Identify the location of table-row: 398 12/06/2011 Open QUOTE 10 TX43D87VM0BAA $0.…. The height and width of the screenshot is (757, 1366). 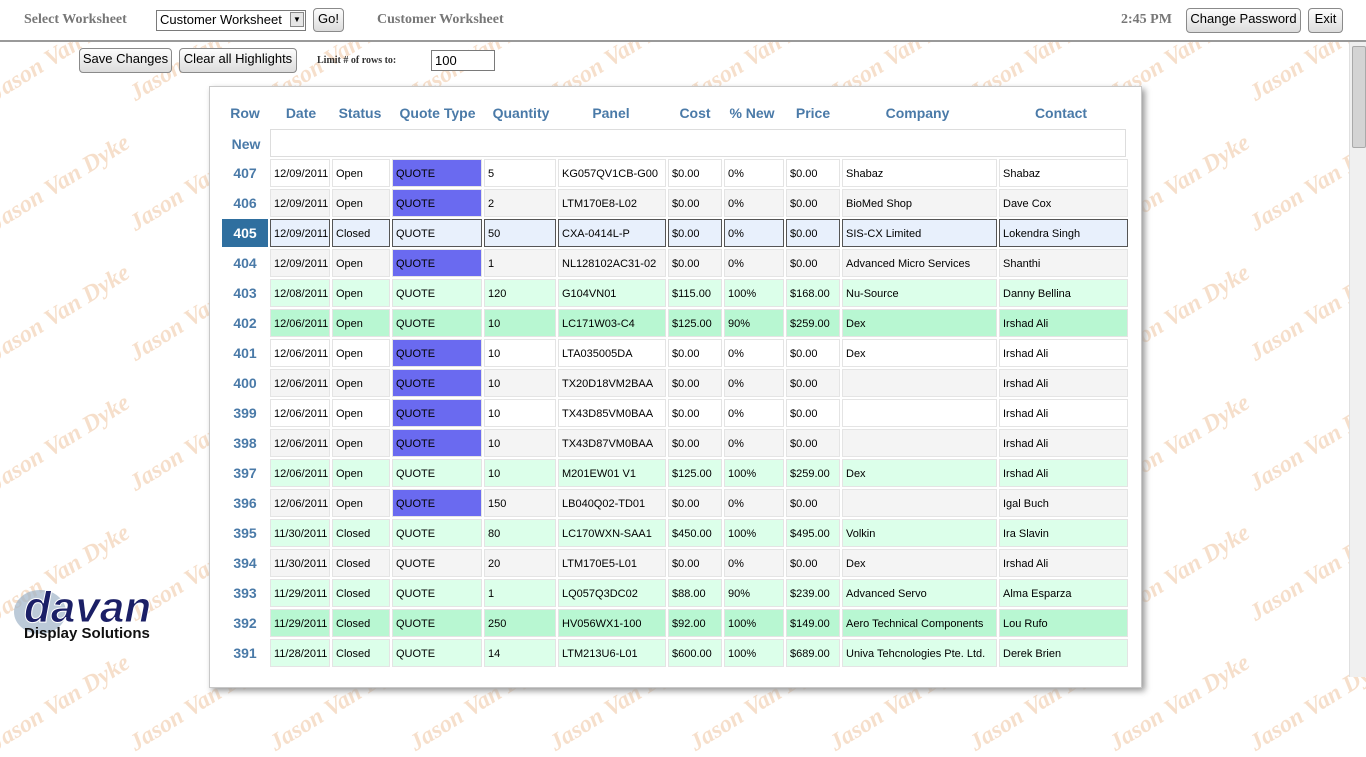
(675, 443).